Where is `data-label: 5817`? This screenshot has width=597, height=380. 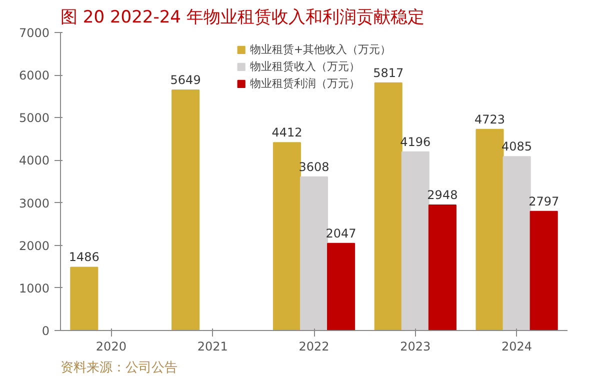 data-label: 5817 is located at coordinates (388, 73).